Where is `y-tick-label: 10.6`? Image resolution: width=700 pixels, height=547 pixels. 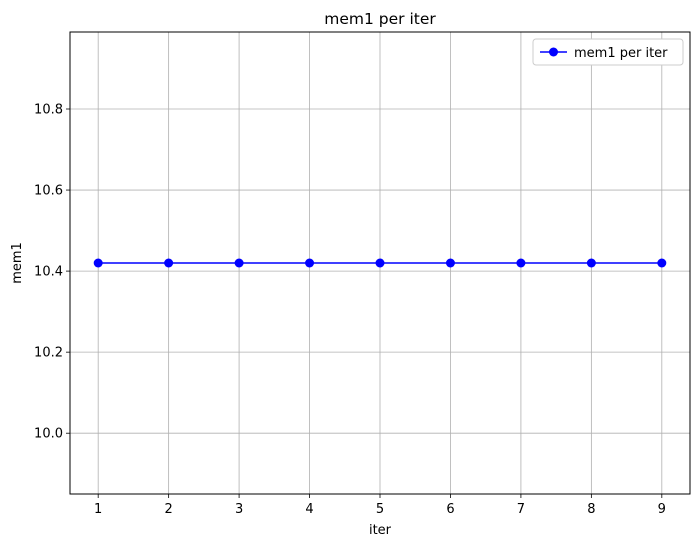 y-tick-label: 10.6 is located at coordinates (48, 191).